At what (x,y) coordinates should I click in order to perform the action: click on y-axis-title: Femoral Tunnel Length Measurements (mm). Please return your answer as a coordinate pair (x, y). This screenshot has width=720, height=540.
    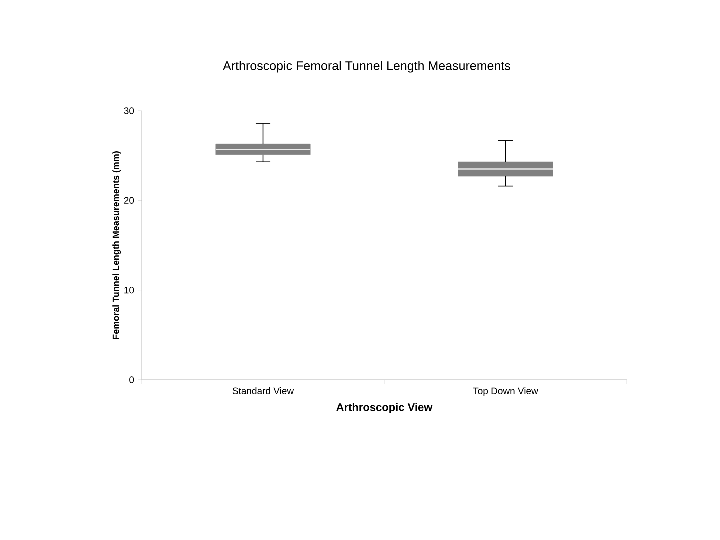
    Looking at the image, I should click on (117, 246).